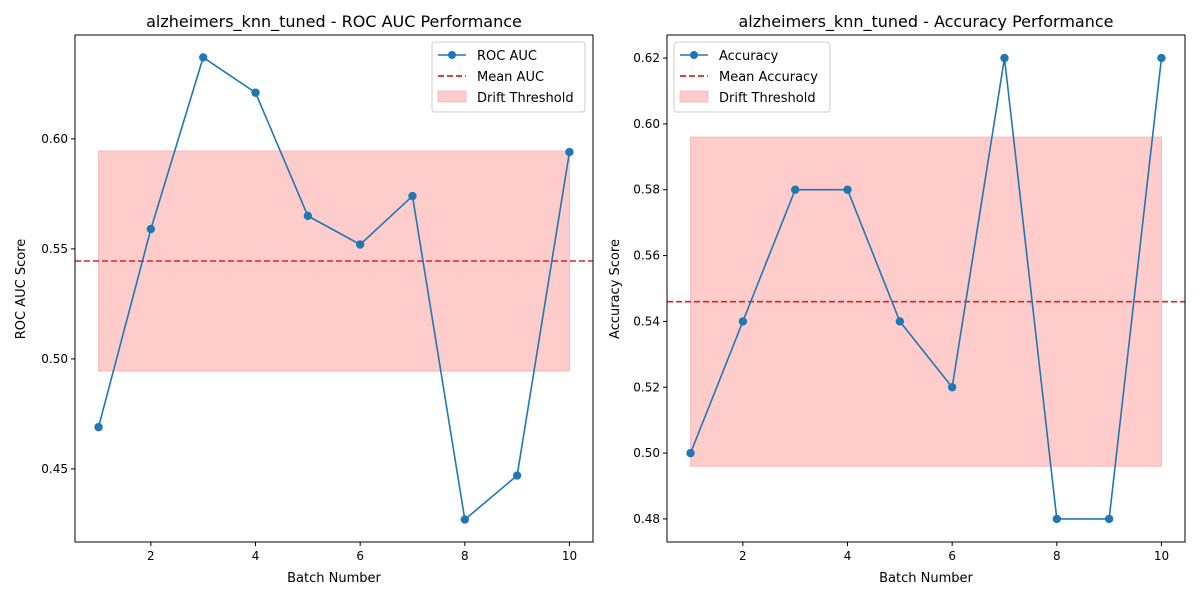 Image resolution: width=1200 pixels, height=600 pixels. What do you see at coordinates (615, 289) in the screenshot?
I see `accuracy-y-axis-label: Accuracy Score` at bounding box center [615, 289].